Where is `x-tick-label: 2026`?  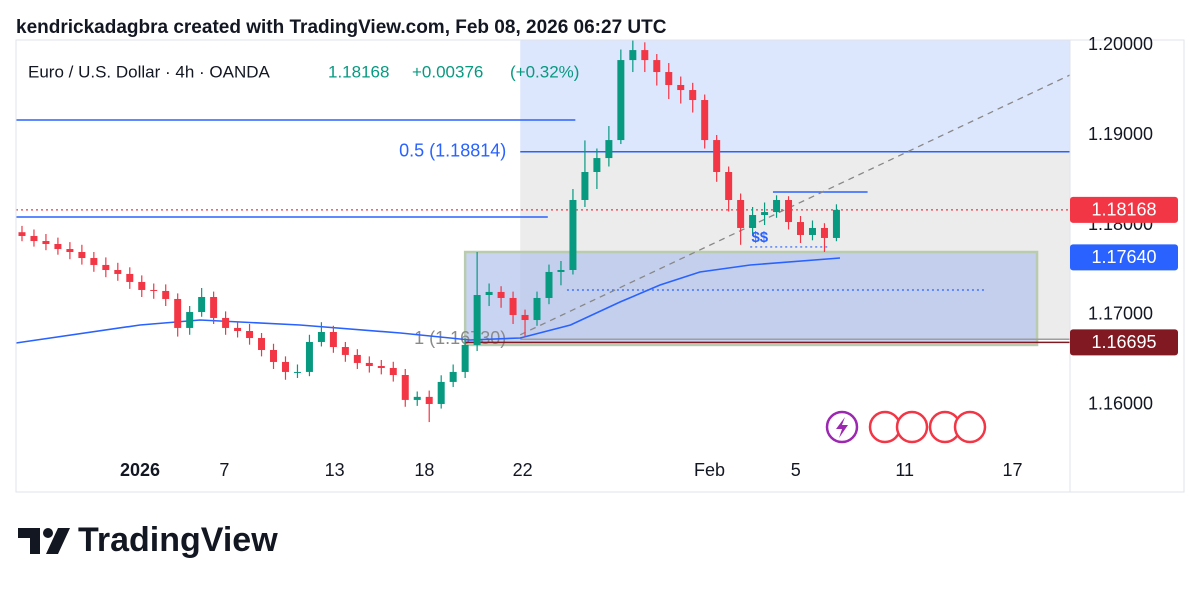 x-tick-label: 2026 is located at coordinates (140, 470).